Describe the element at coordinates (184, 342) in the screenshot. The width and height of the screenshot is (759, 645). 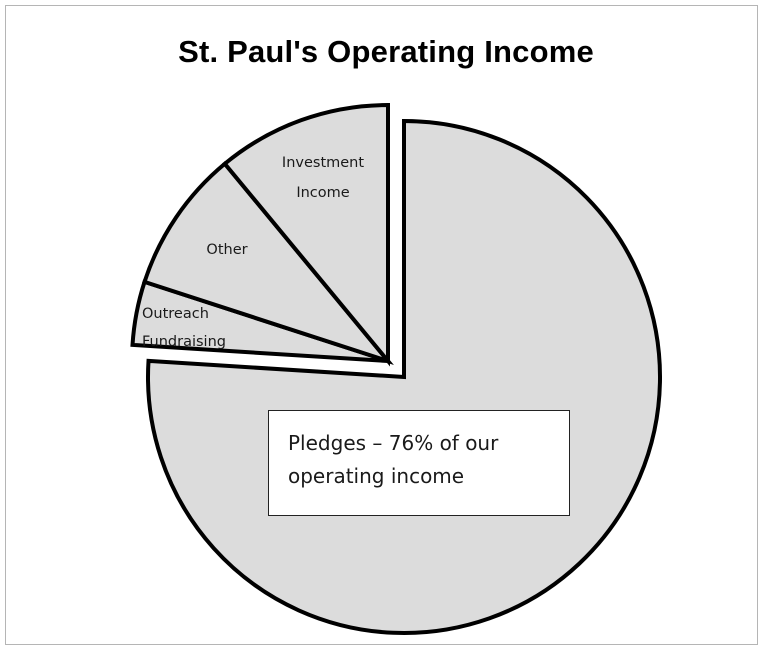
I see `slice-label-outreach-fundraising-line-2: Fundraising` at that location.